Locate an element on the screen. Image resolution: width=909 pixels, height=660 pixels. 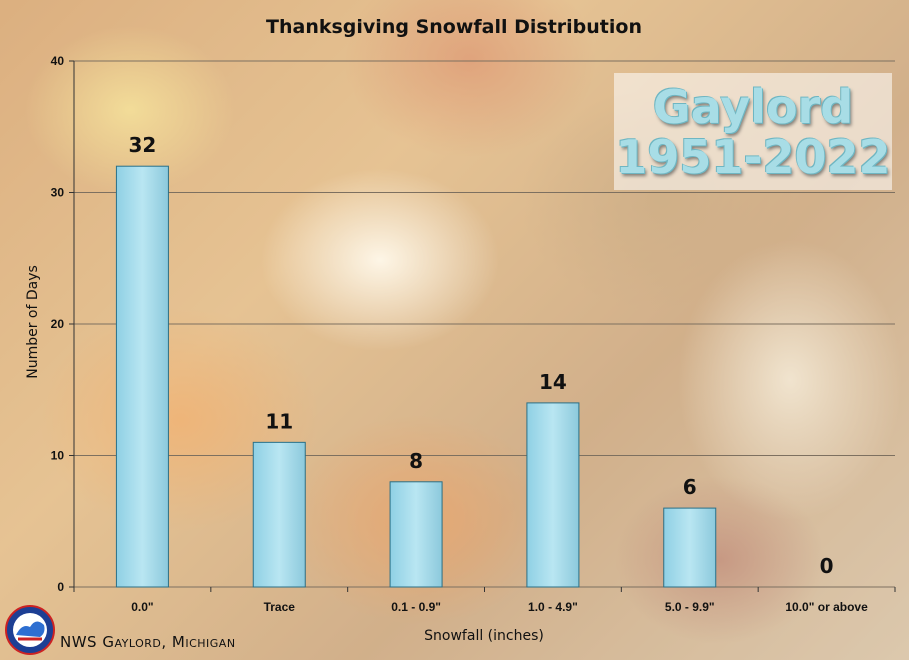
location-overlay: Gaylord 1951-2022 is located at coordinates (753, 131).